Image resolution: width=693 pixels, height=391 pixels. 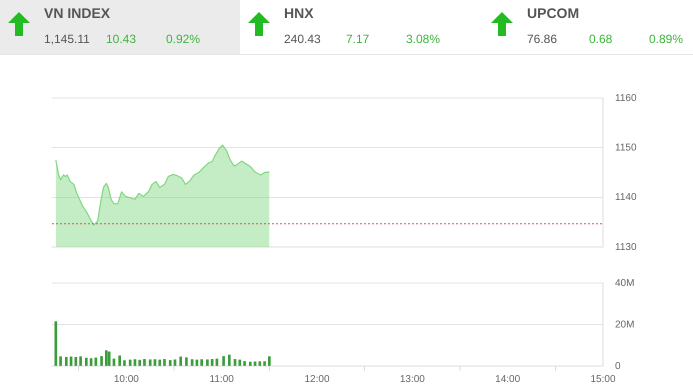 I want to click on x-tick-label: 11:00, so click(x=222, y=379).